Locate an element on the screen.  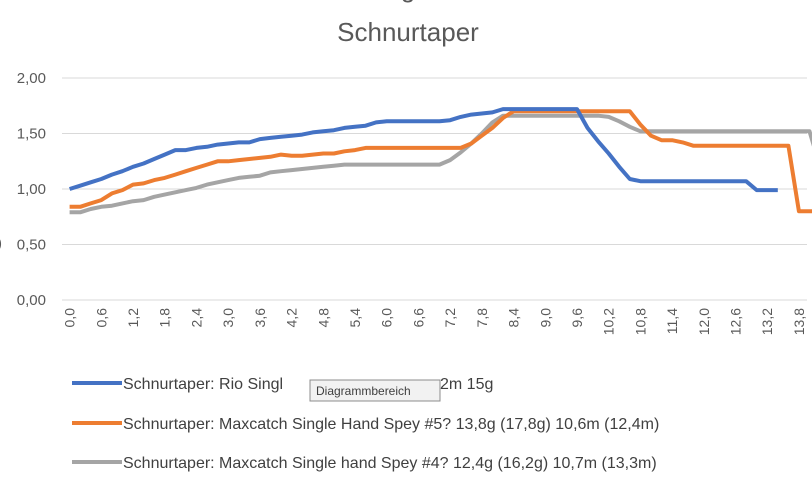
x-tick-label: 3,6 is located at coordinates (260, 318).